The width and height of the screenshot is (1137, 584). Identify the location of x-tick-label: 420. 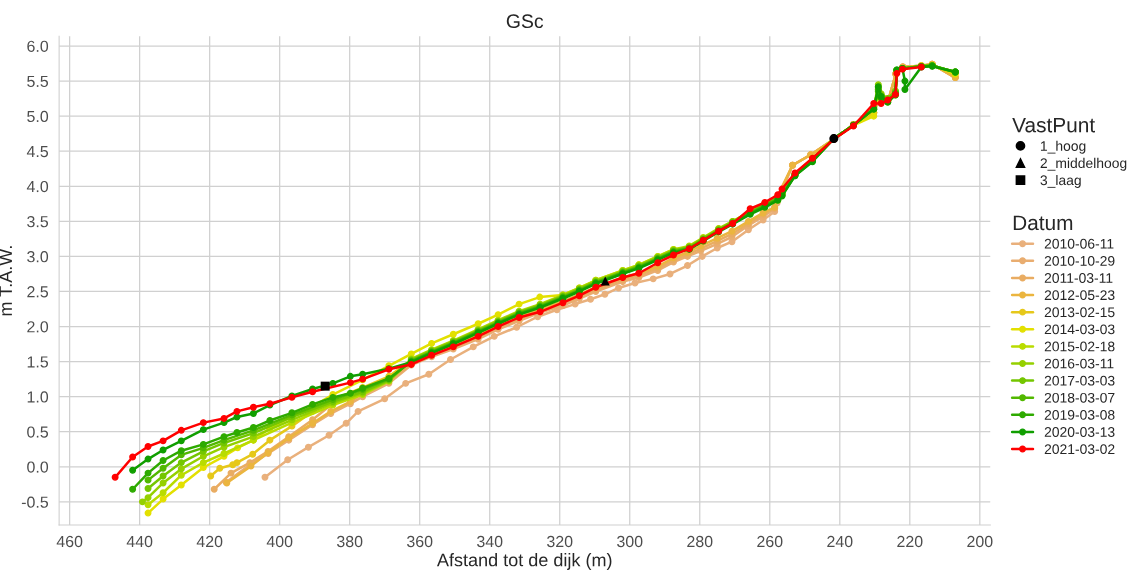
(209, 541).